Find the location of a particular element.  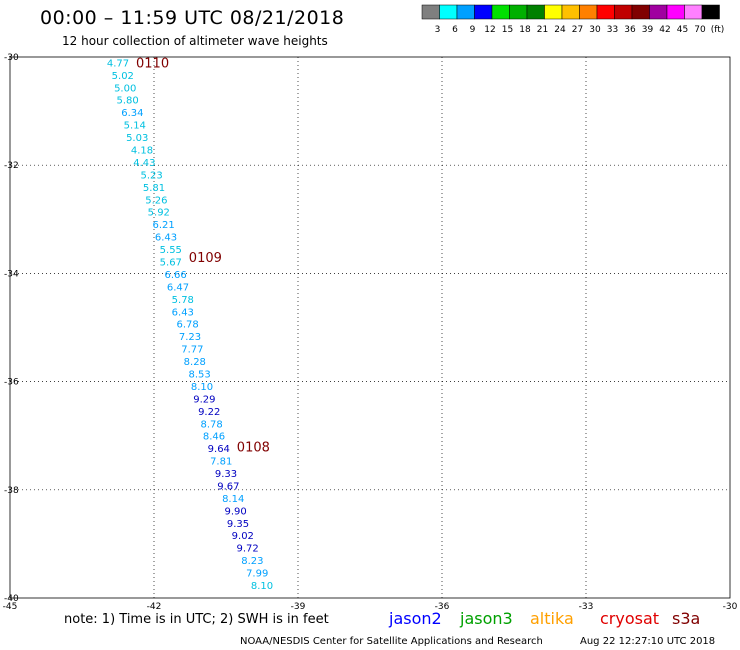

scale-label: 45 is located at coordinates (682, 30).